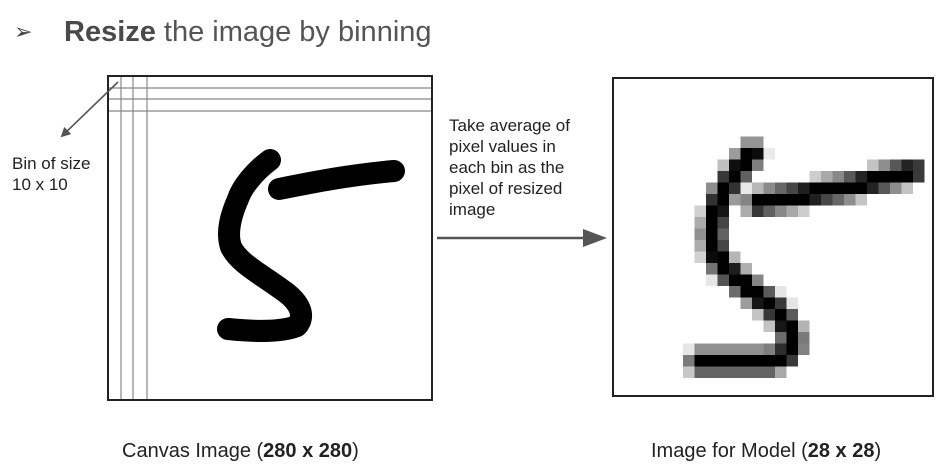 This screenshot has width=944, height=472. What do you see at coordinates (110, 31) in the screenshot?
I see `heading-keyword: Resize` at bounding box center [110, 31].